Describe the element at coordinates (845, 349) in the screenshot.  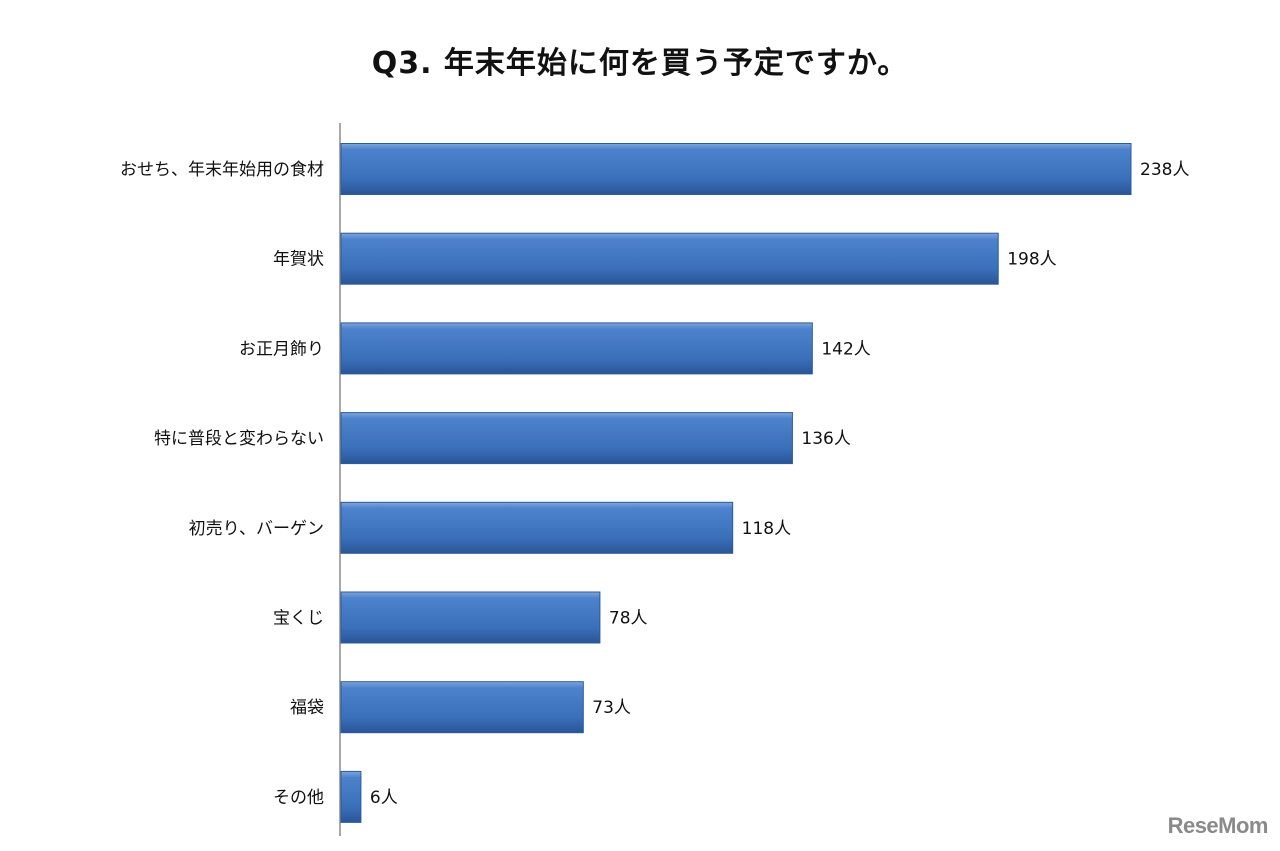
I see `data-label: 142人` at that location.